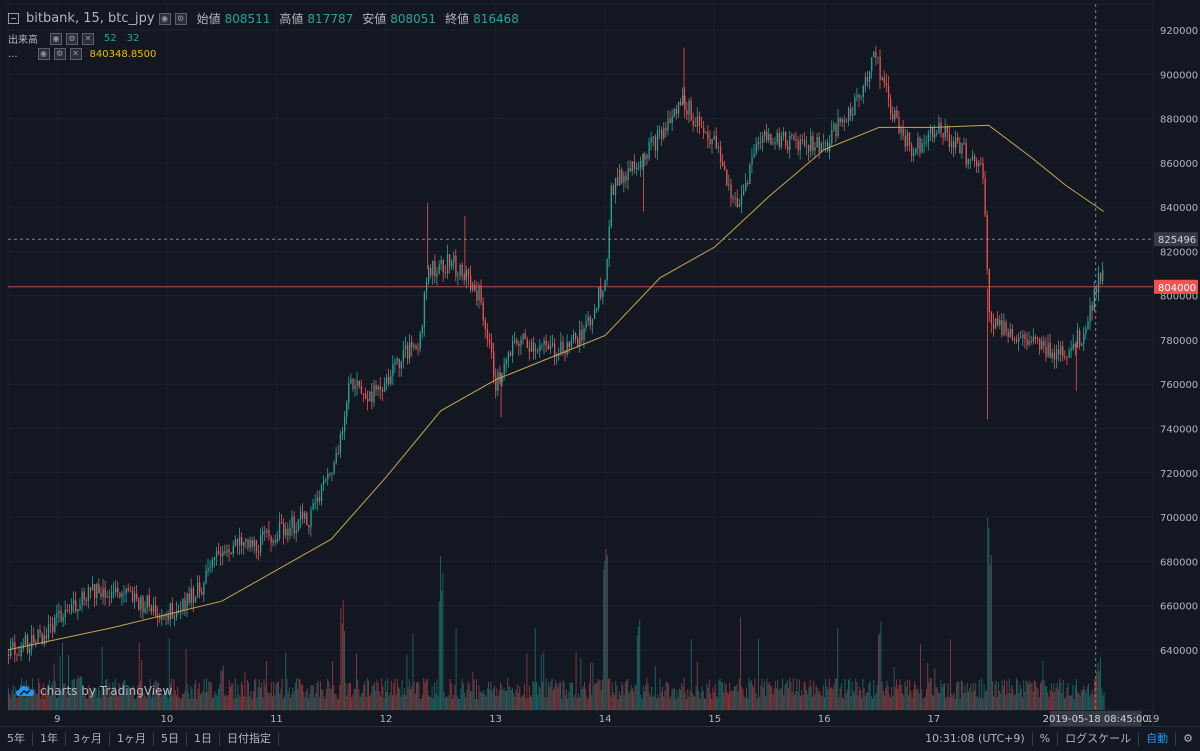 Image resolution: width=1200 pixels, height=751 pixels. What do you see at coordinates (330, 18) in the screenshot?
I see `high-value: 817787` at bounding box center [330, 18].